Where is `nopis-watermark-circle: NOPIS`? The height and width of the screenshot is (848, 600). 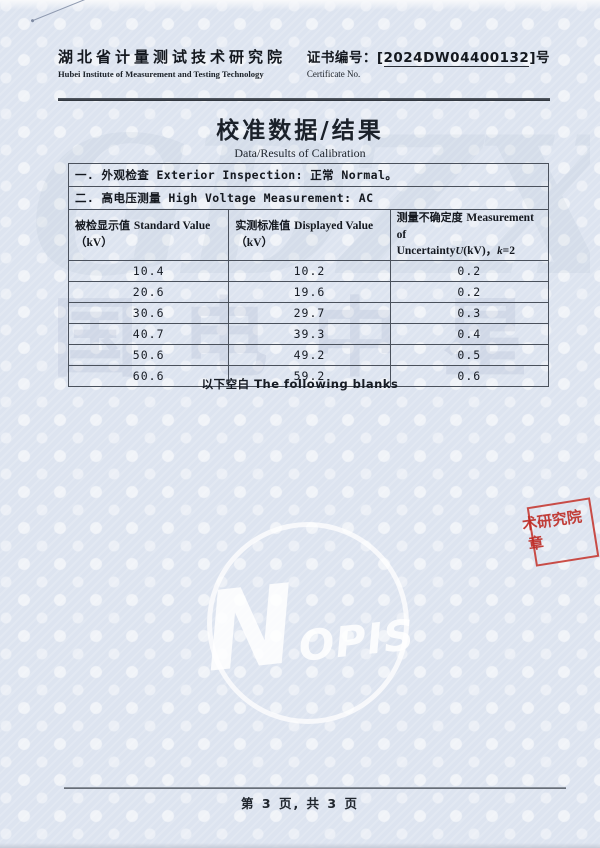
nopis-watermark-circle: NOPIS is located at coordinates (307, 623).